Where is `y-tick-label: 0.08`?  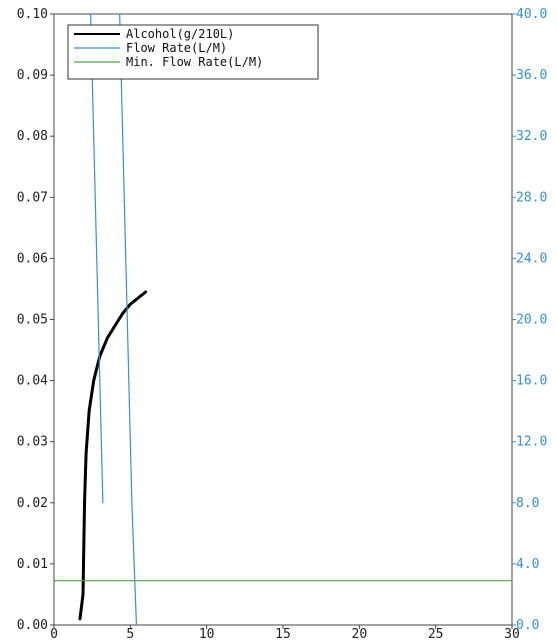
y-tick-label: 0.08 is located at coordinates (32, 136).